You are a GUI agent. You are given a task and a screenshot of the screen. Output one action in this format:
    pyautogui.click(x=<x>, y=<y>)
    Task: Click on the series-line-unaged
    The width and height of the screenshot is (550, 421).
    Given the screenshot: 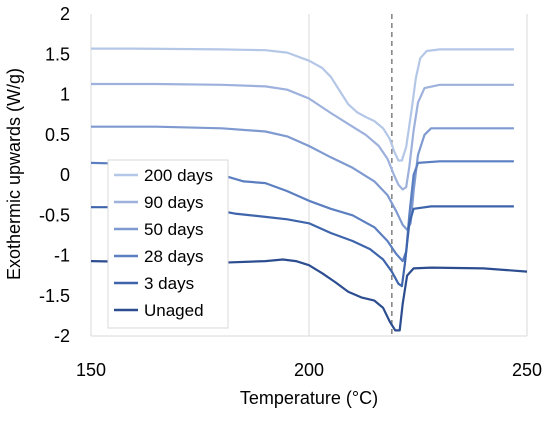 What is the action you would take?
    pyautogui.click(x=309, y=295)
    